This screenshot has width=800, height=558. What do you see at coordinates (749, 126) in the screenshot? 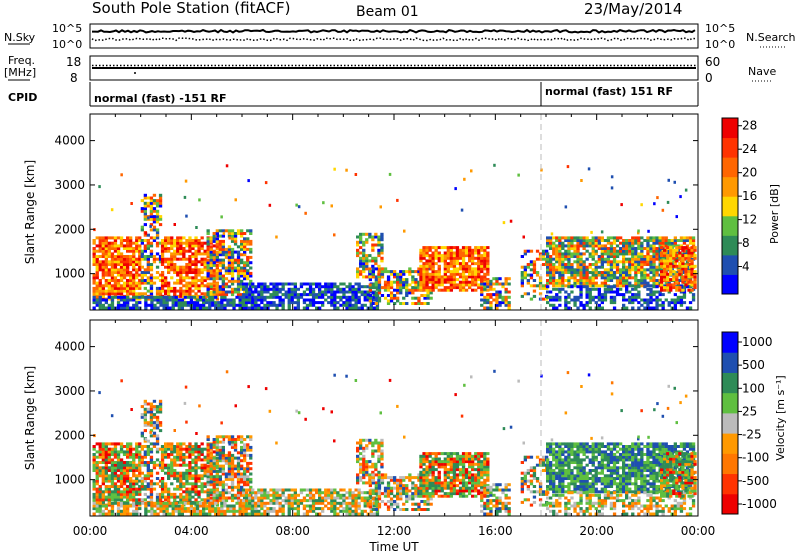
I see `colorbar-tick-label: 28` at bounding box center [749, 126].